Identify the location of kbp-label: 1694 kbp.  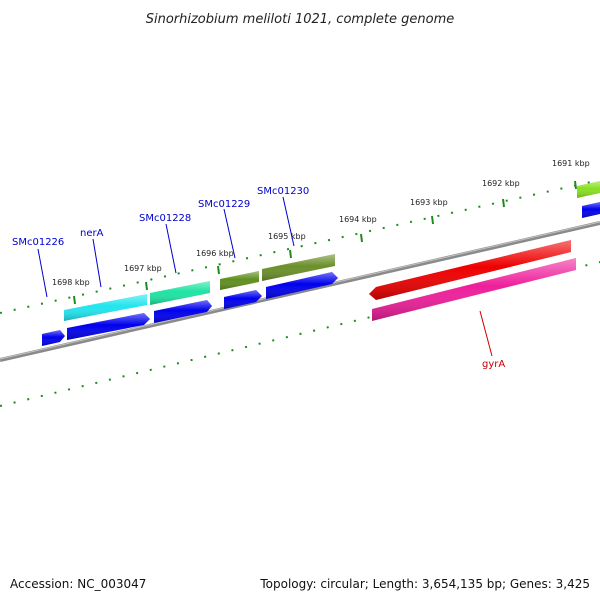
(358, 219).